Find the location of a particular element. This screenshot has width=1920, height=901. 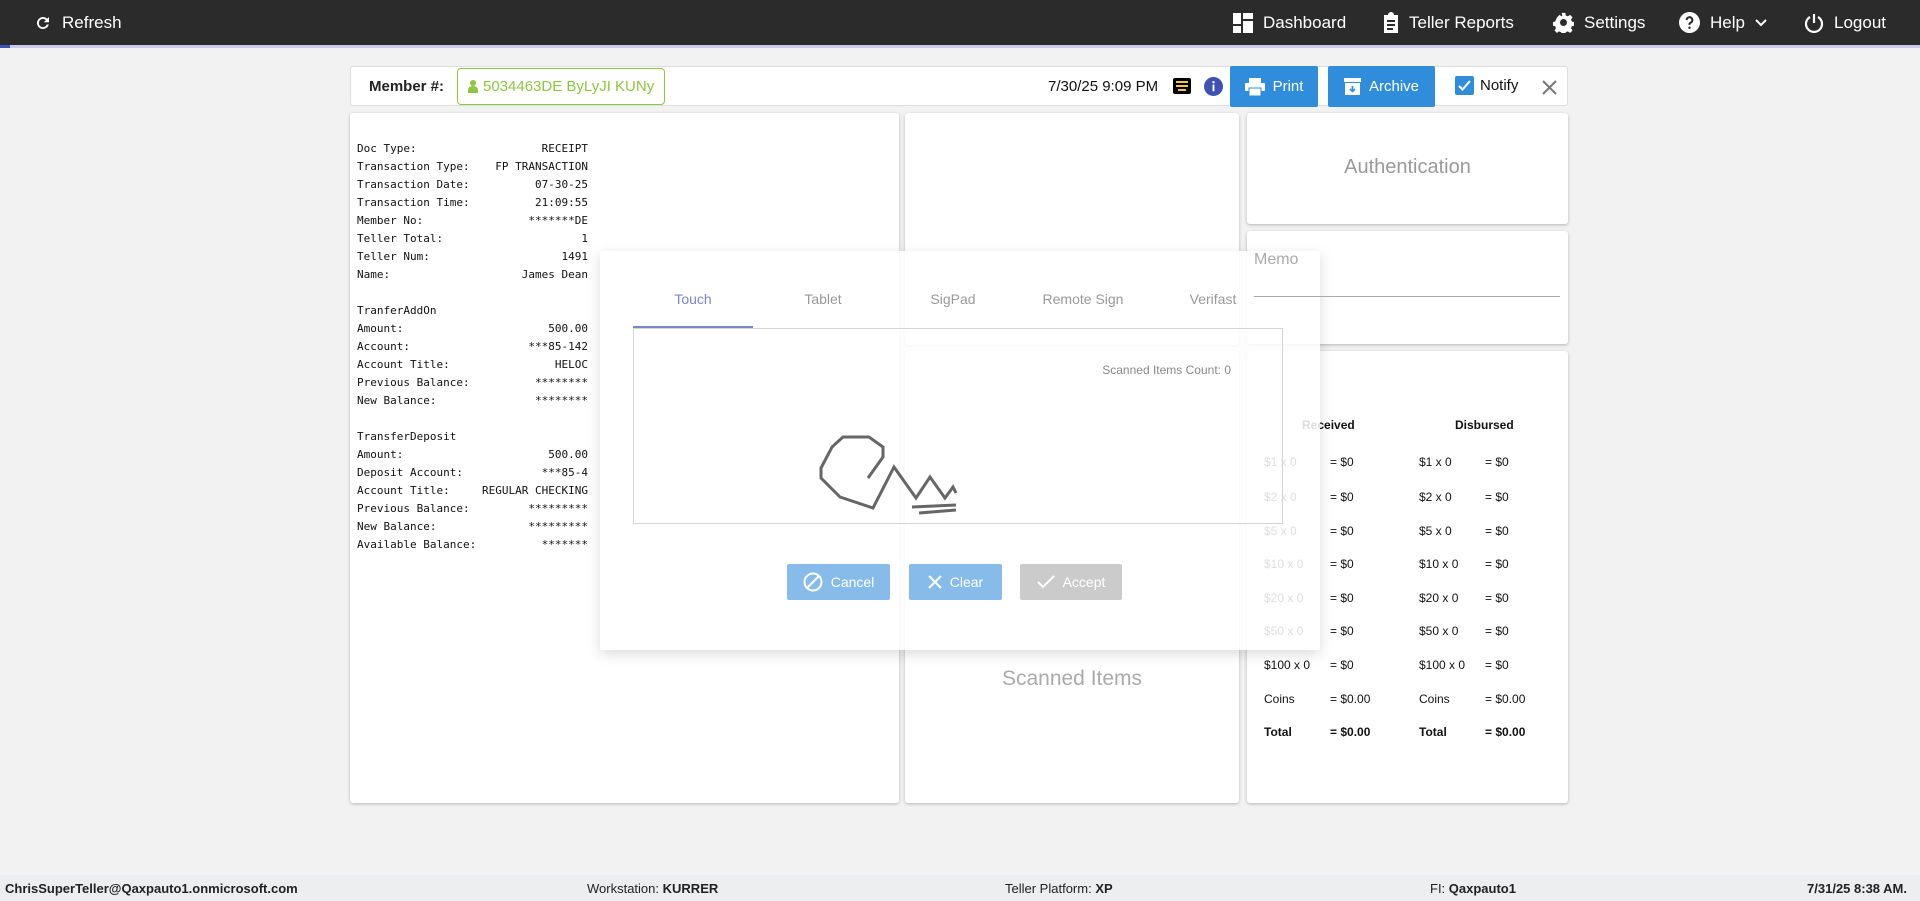

tab-touch: Touch is located at coordinates (693, 299).